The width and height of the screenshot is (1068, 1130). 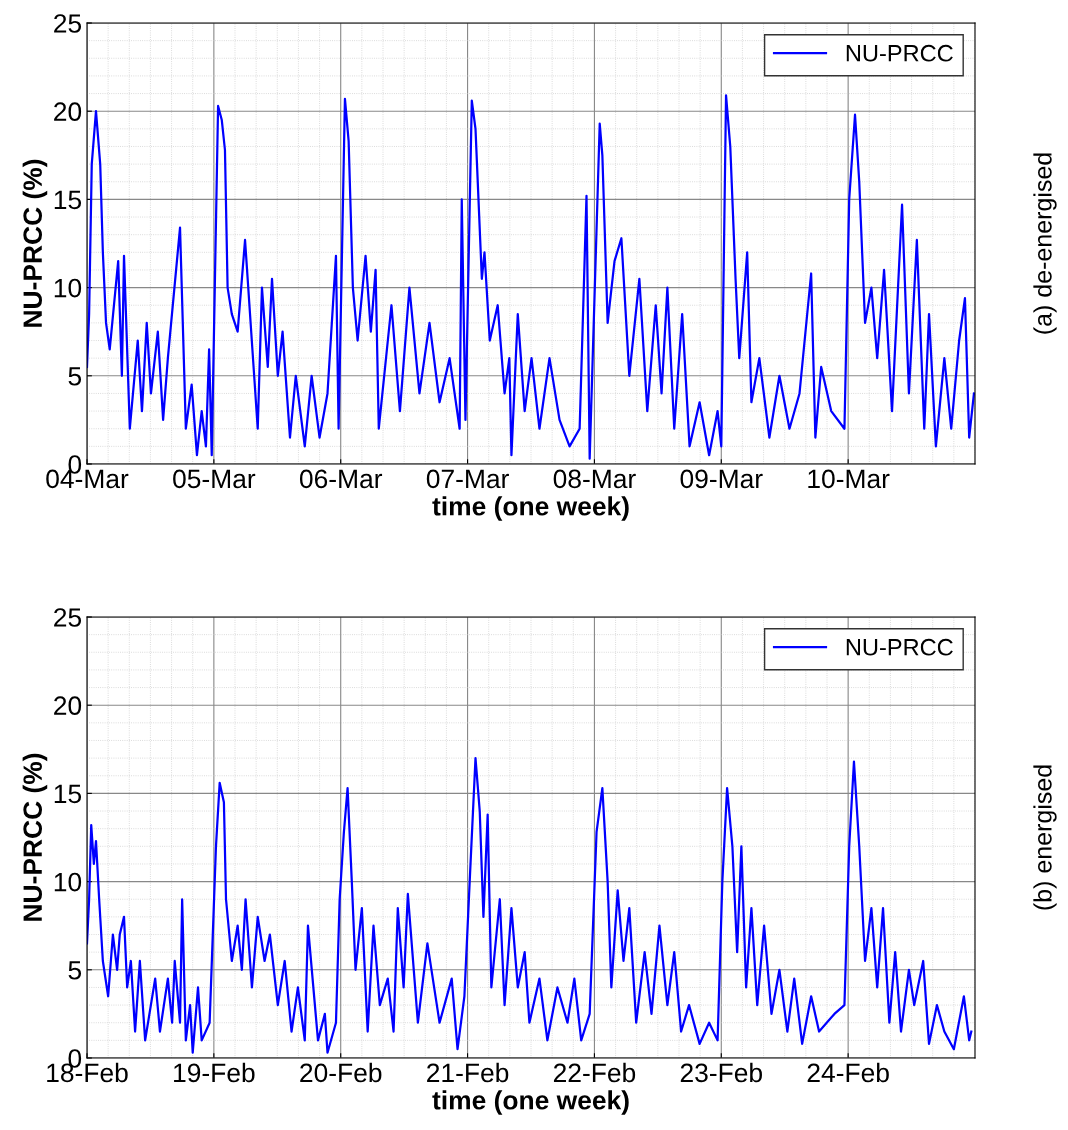 I want to click on x-tick-label: 24-Feb, so click(x=848, y=1072).